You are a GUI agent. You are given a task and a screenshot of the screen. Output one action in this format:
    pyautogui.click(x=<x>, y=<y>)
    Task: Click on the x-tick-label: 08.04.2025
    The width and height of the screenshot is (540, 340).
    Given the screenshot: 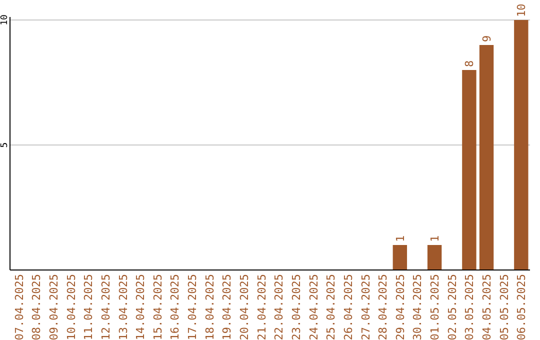 What is the action you would take?
    pyautogui.click(x=37, y=307)
    